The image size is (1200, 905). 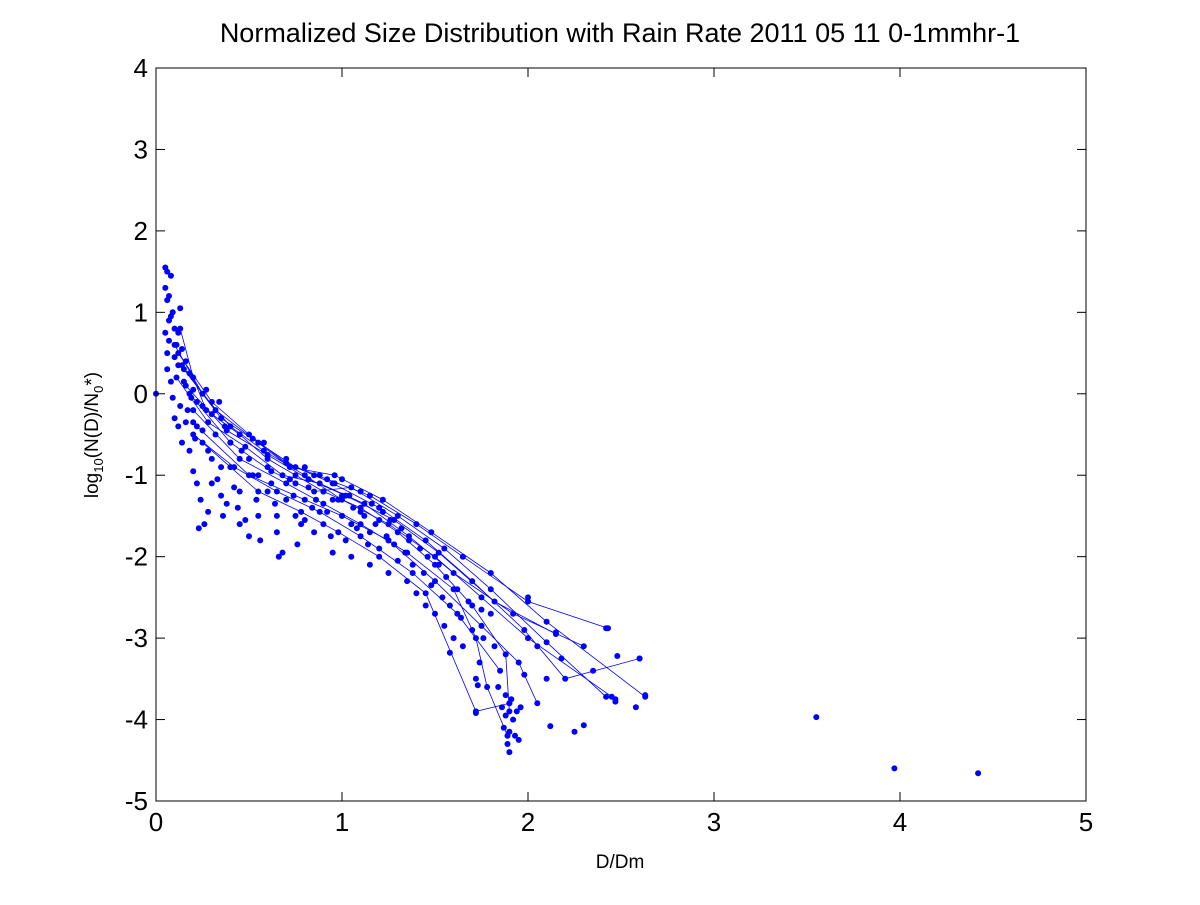 What do you see at coordinates (900, 822) in the screenshot?
I see `x-tick-label-4: 4` at bounding box center [900, 822].